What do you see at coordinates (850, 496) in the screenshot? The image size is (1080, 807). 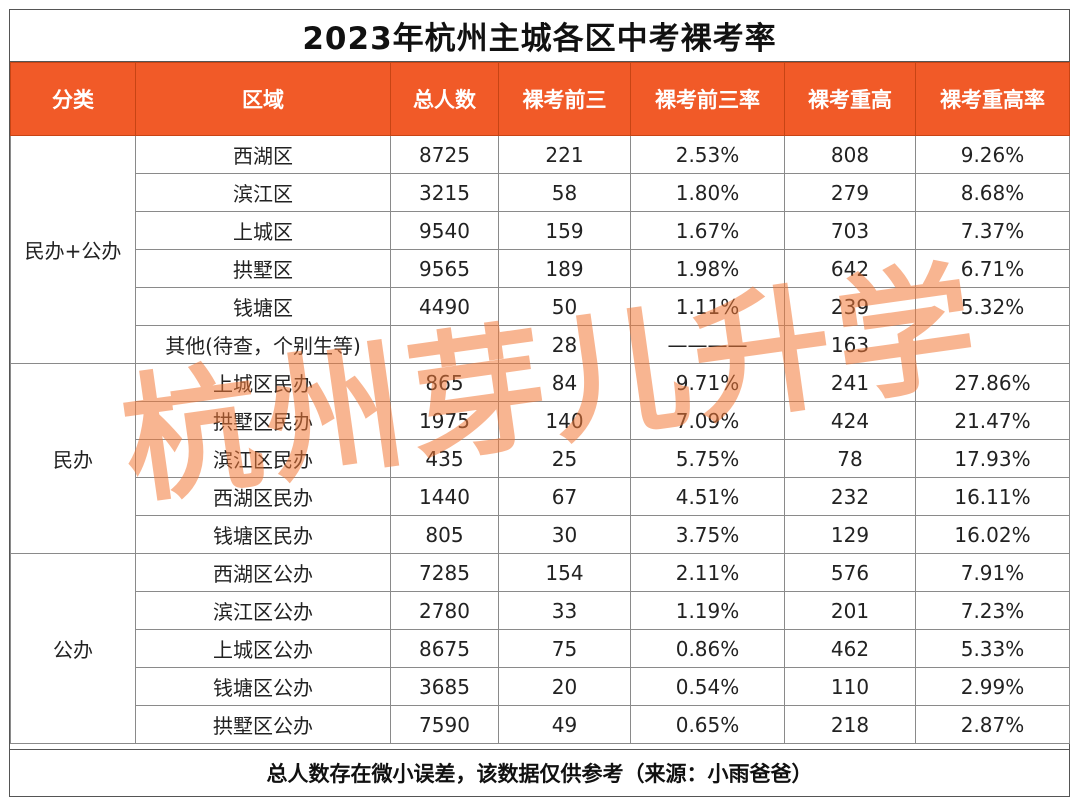 I see `value-cell: 232` at bounding box center [850, 496].